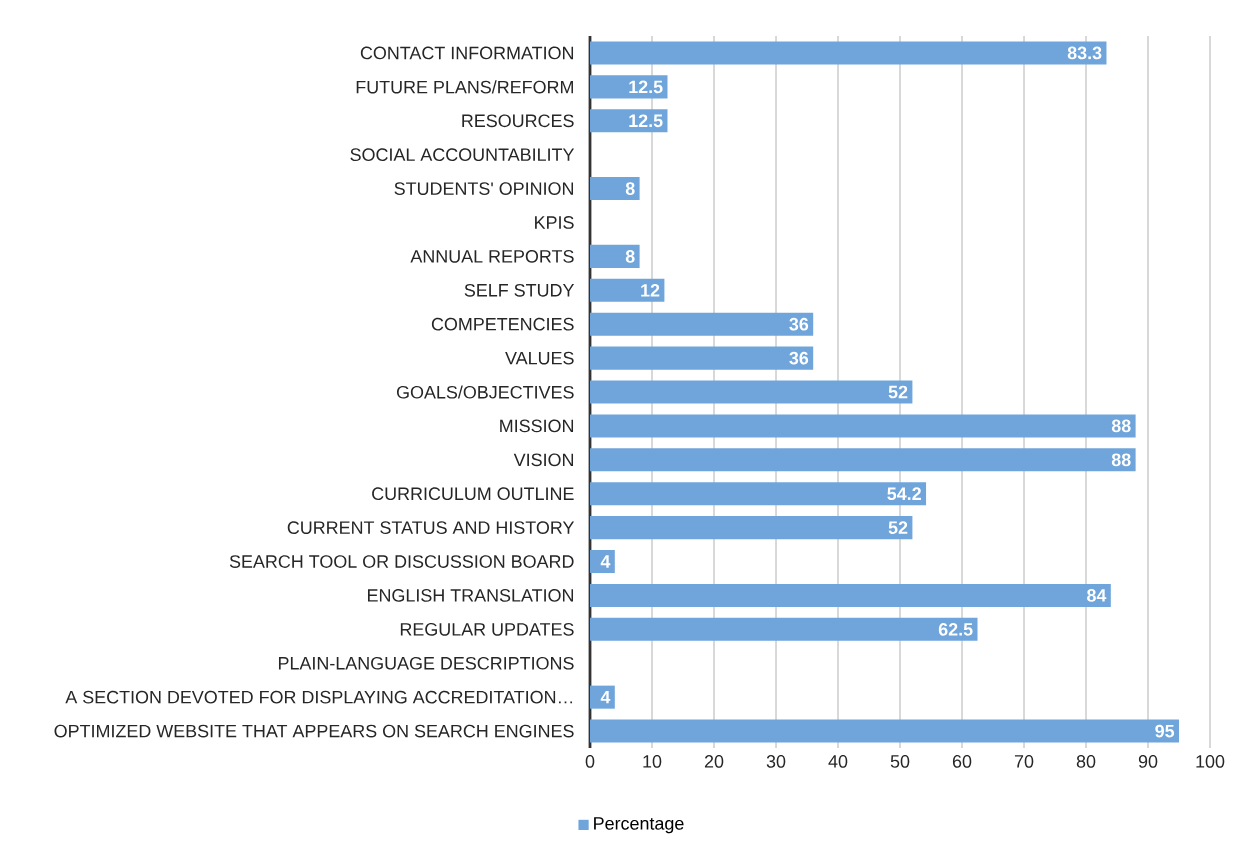  What do you see at coordinates (900, 761) in the screenshot?
I see `x-tick-label: 50` at bounding box center [900, 761].